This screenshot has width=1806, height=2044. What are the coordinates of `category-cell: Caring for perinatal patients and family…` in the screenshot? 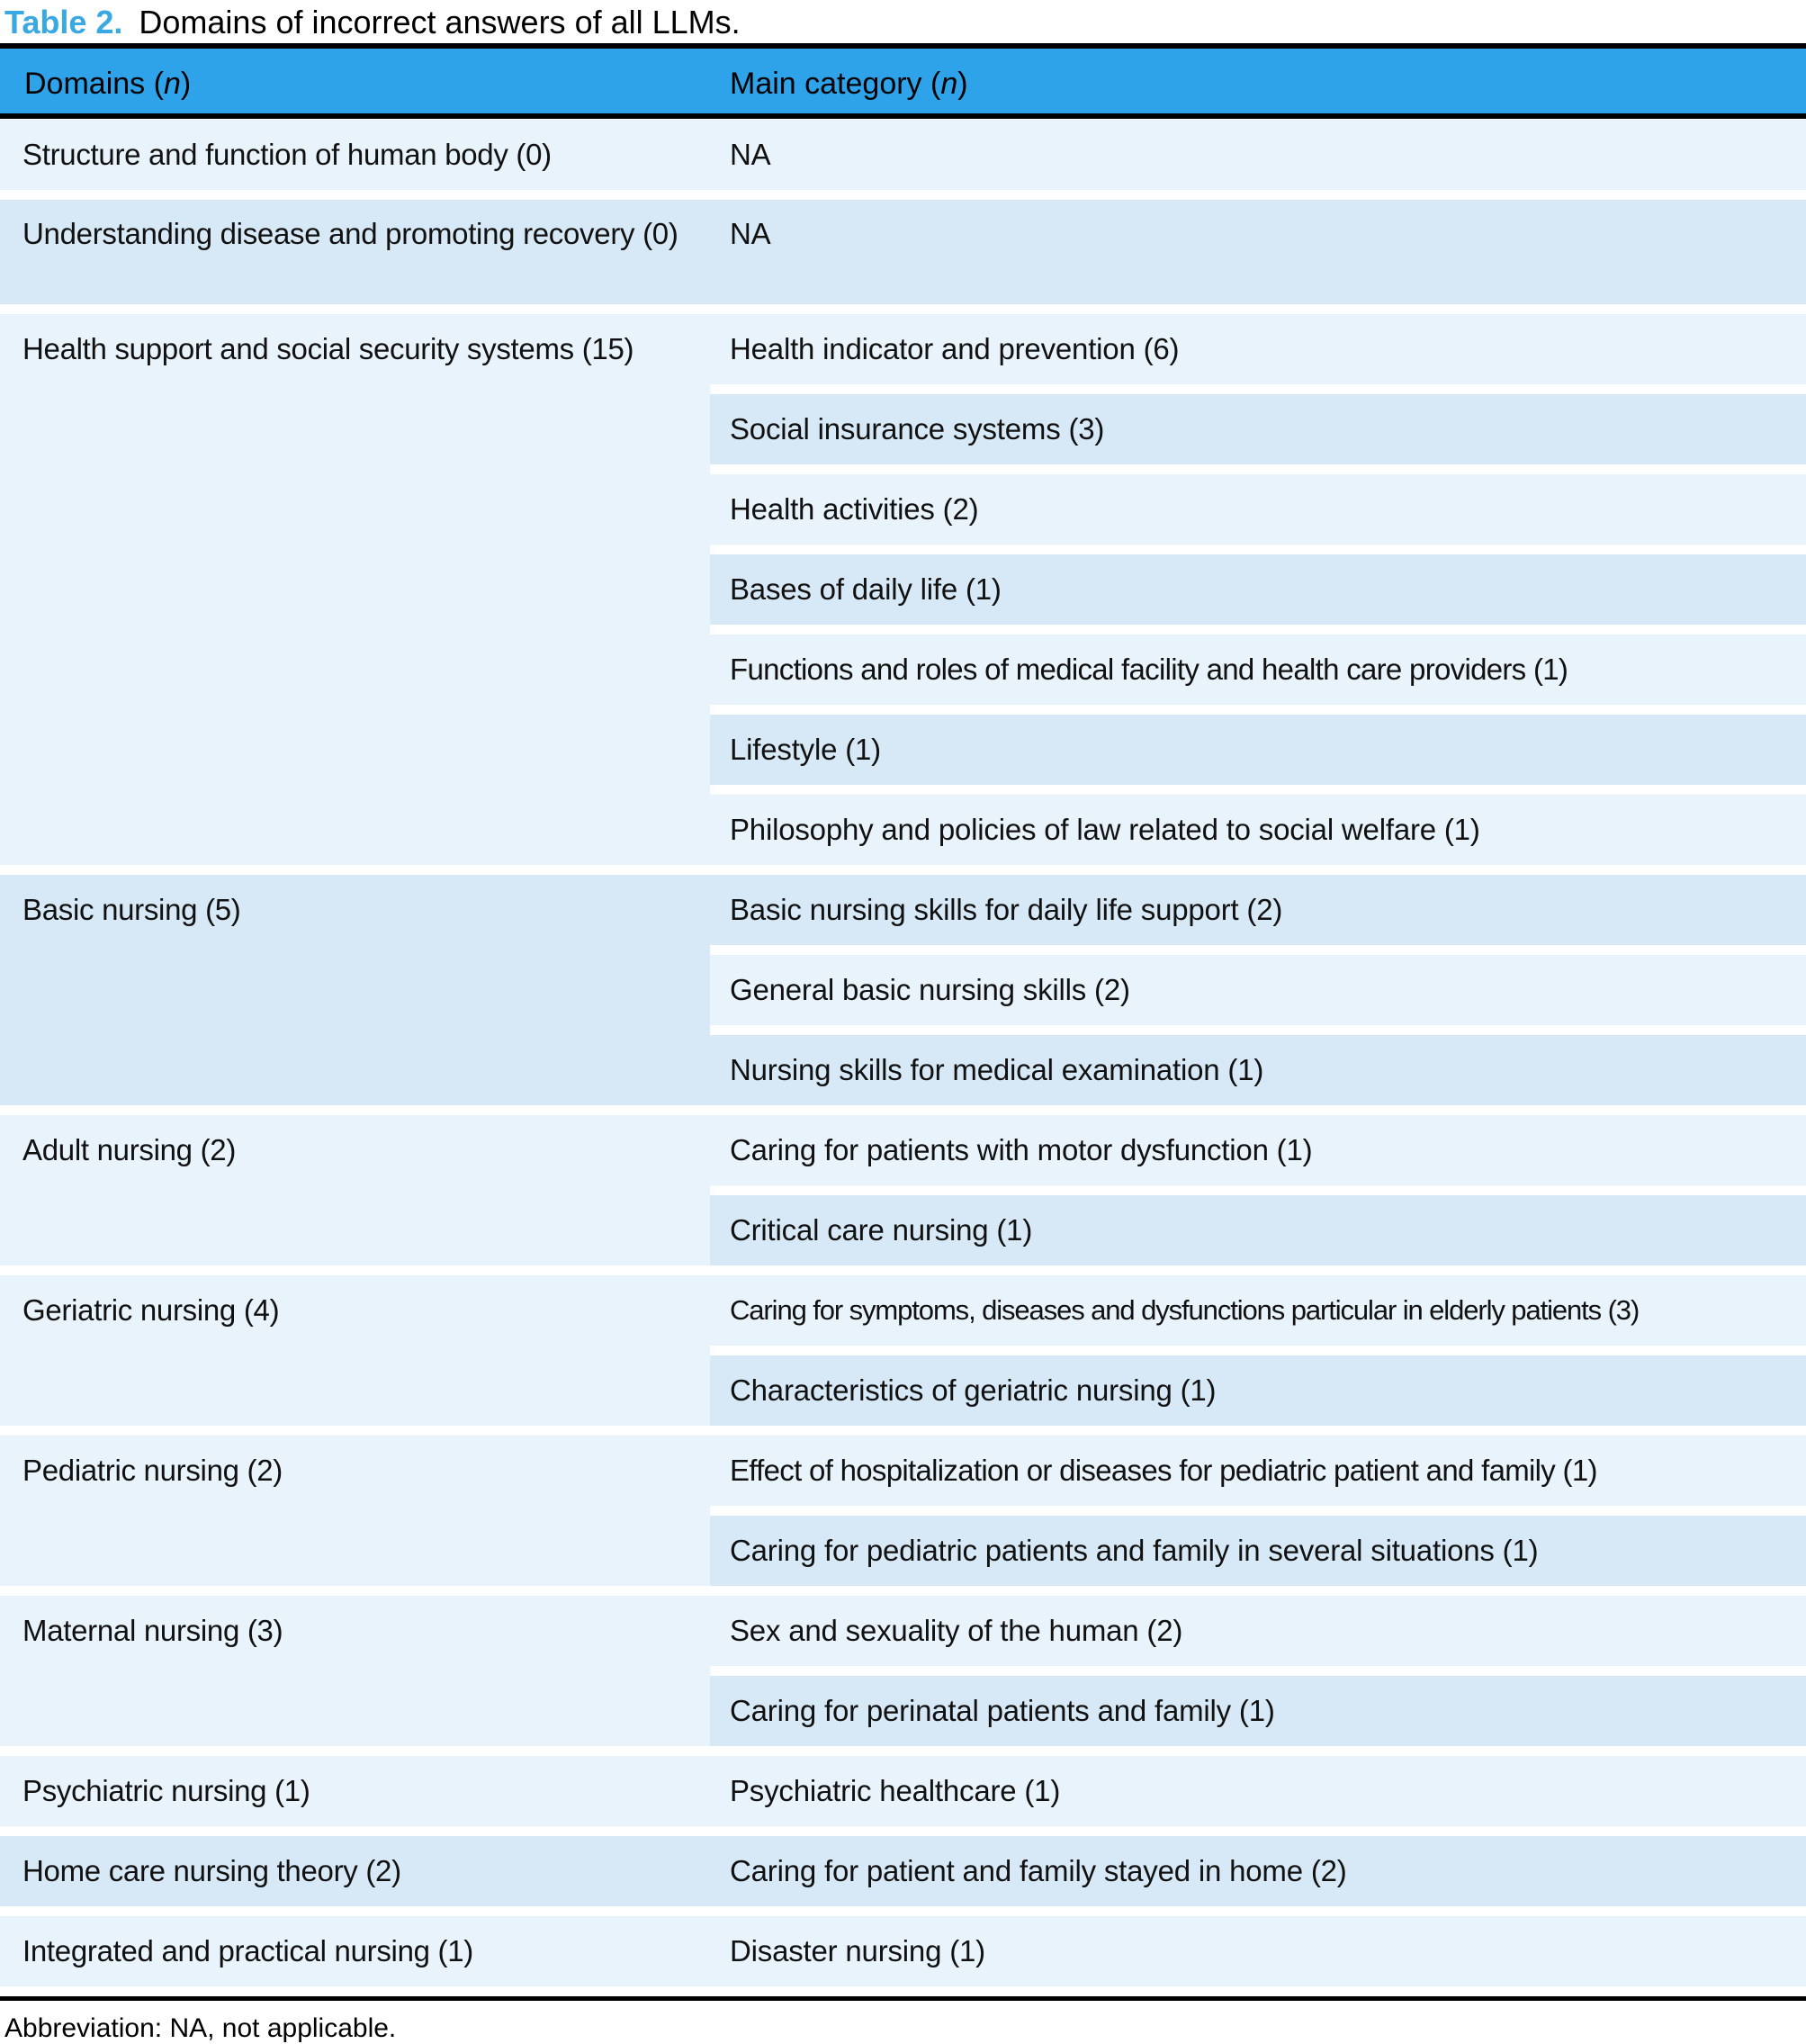 It's located at (1258, 1711).